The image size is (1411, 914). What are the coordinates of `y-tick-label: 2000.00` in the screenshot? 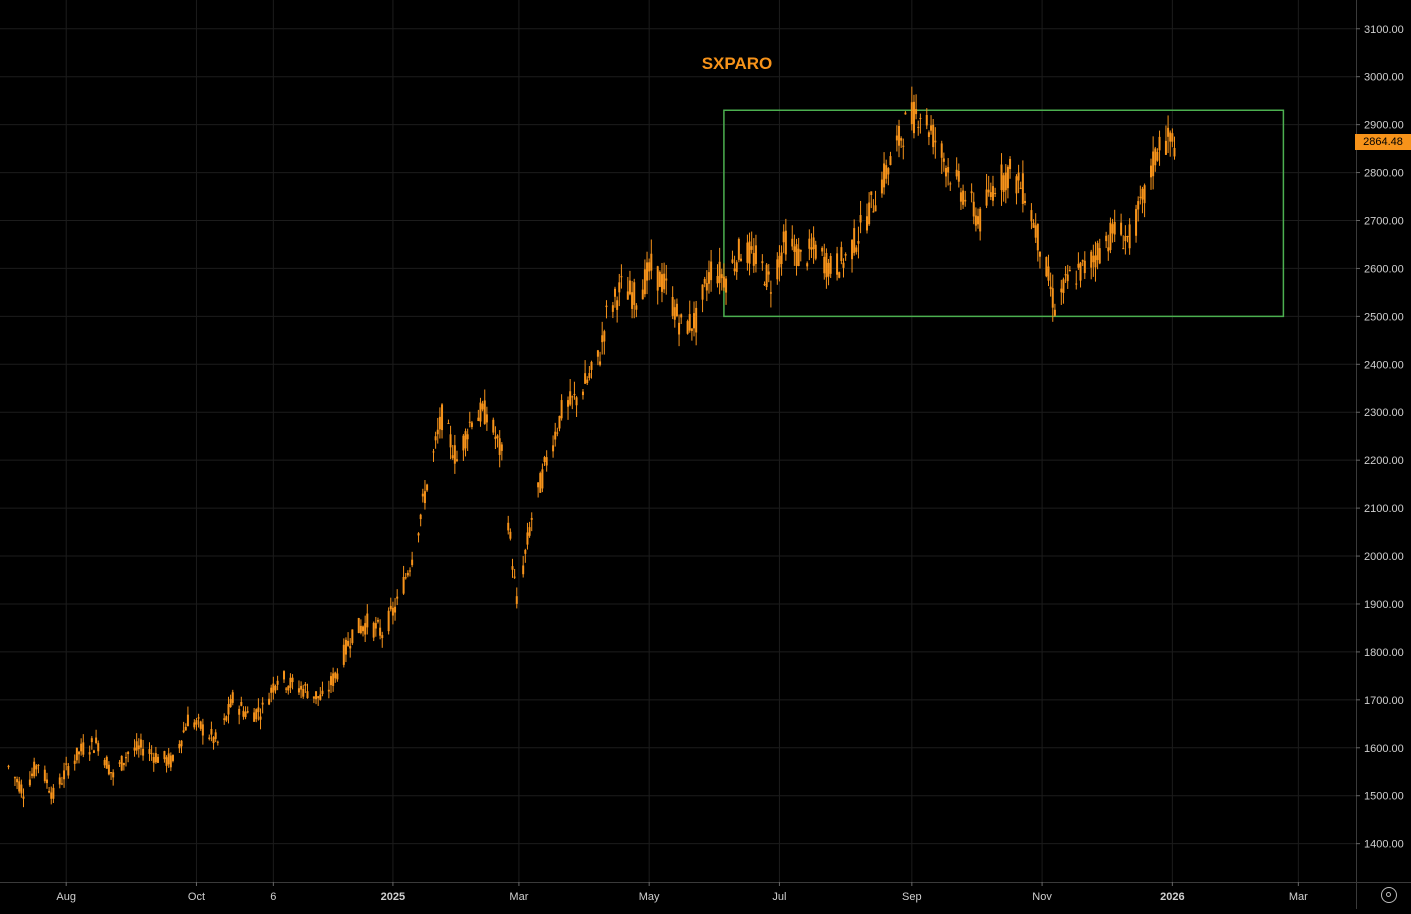 It's located at (1384, 557).